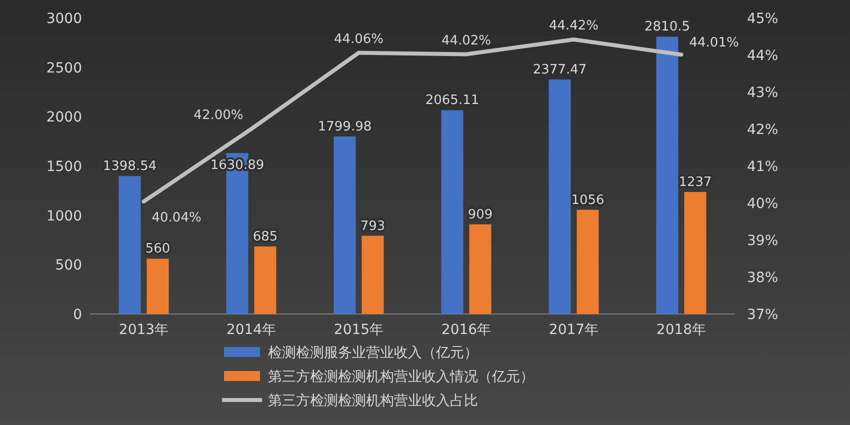 The width and height of the screenshot is (850, 425). I want to click on y2-tick-label: 38%, so click(762, 278).